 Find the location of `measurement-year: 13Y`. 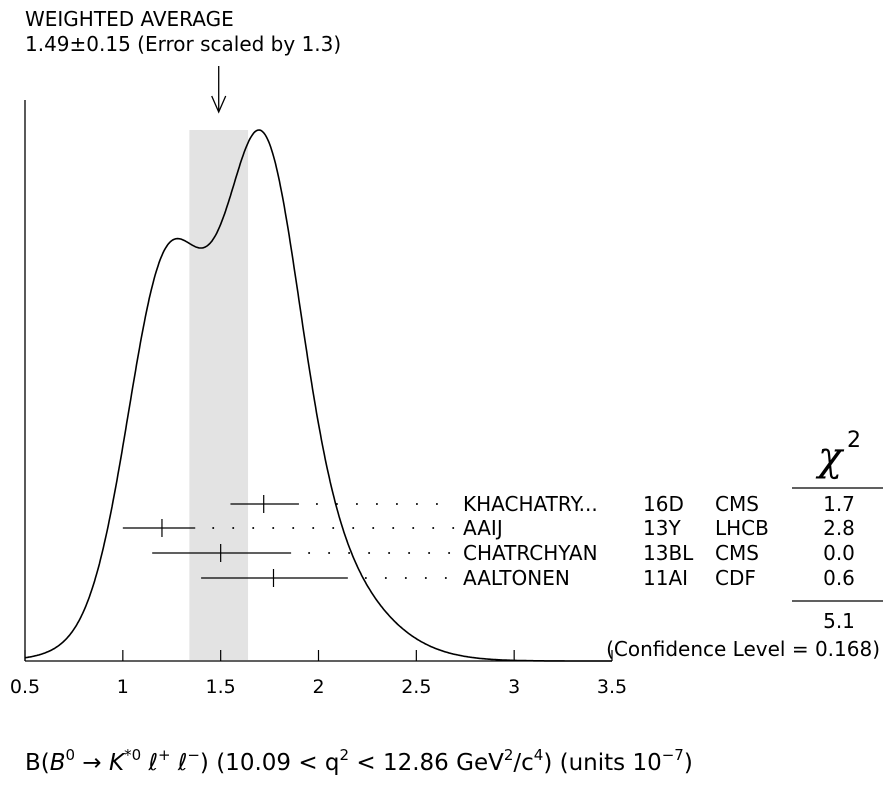

measurement-year: 13Y is located at coordinates (662, 528).